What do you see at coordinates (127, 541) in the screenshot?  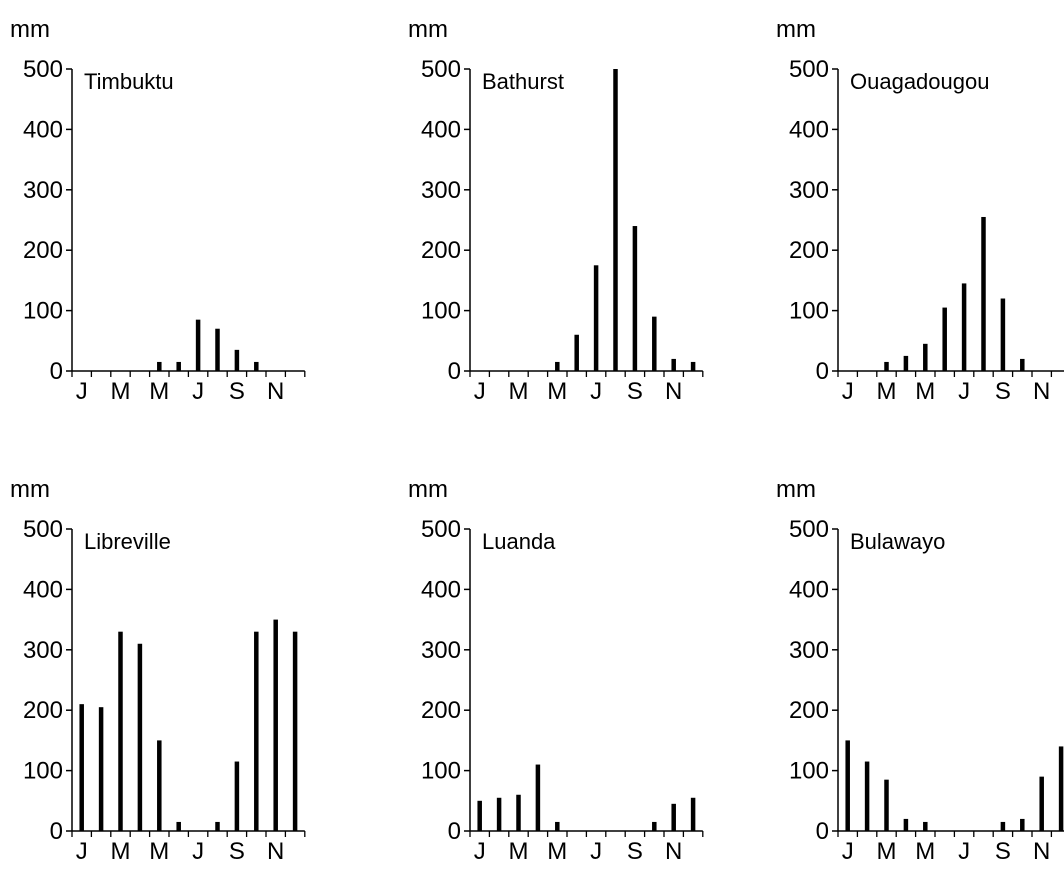 I see `chart-title: Libreville` at bounding box center [127, 541].